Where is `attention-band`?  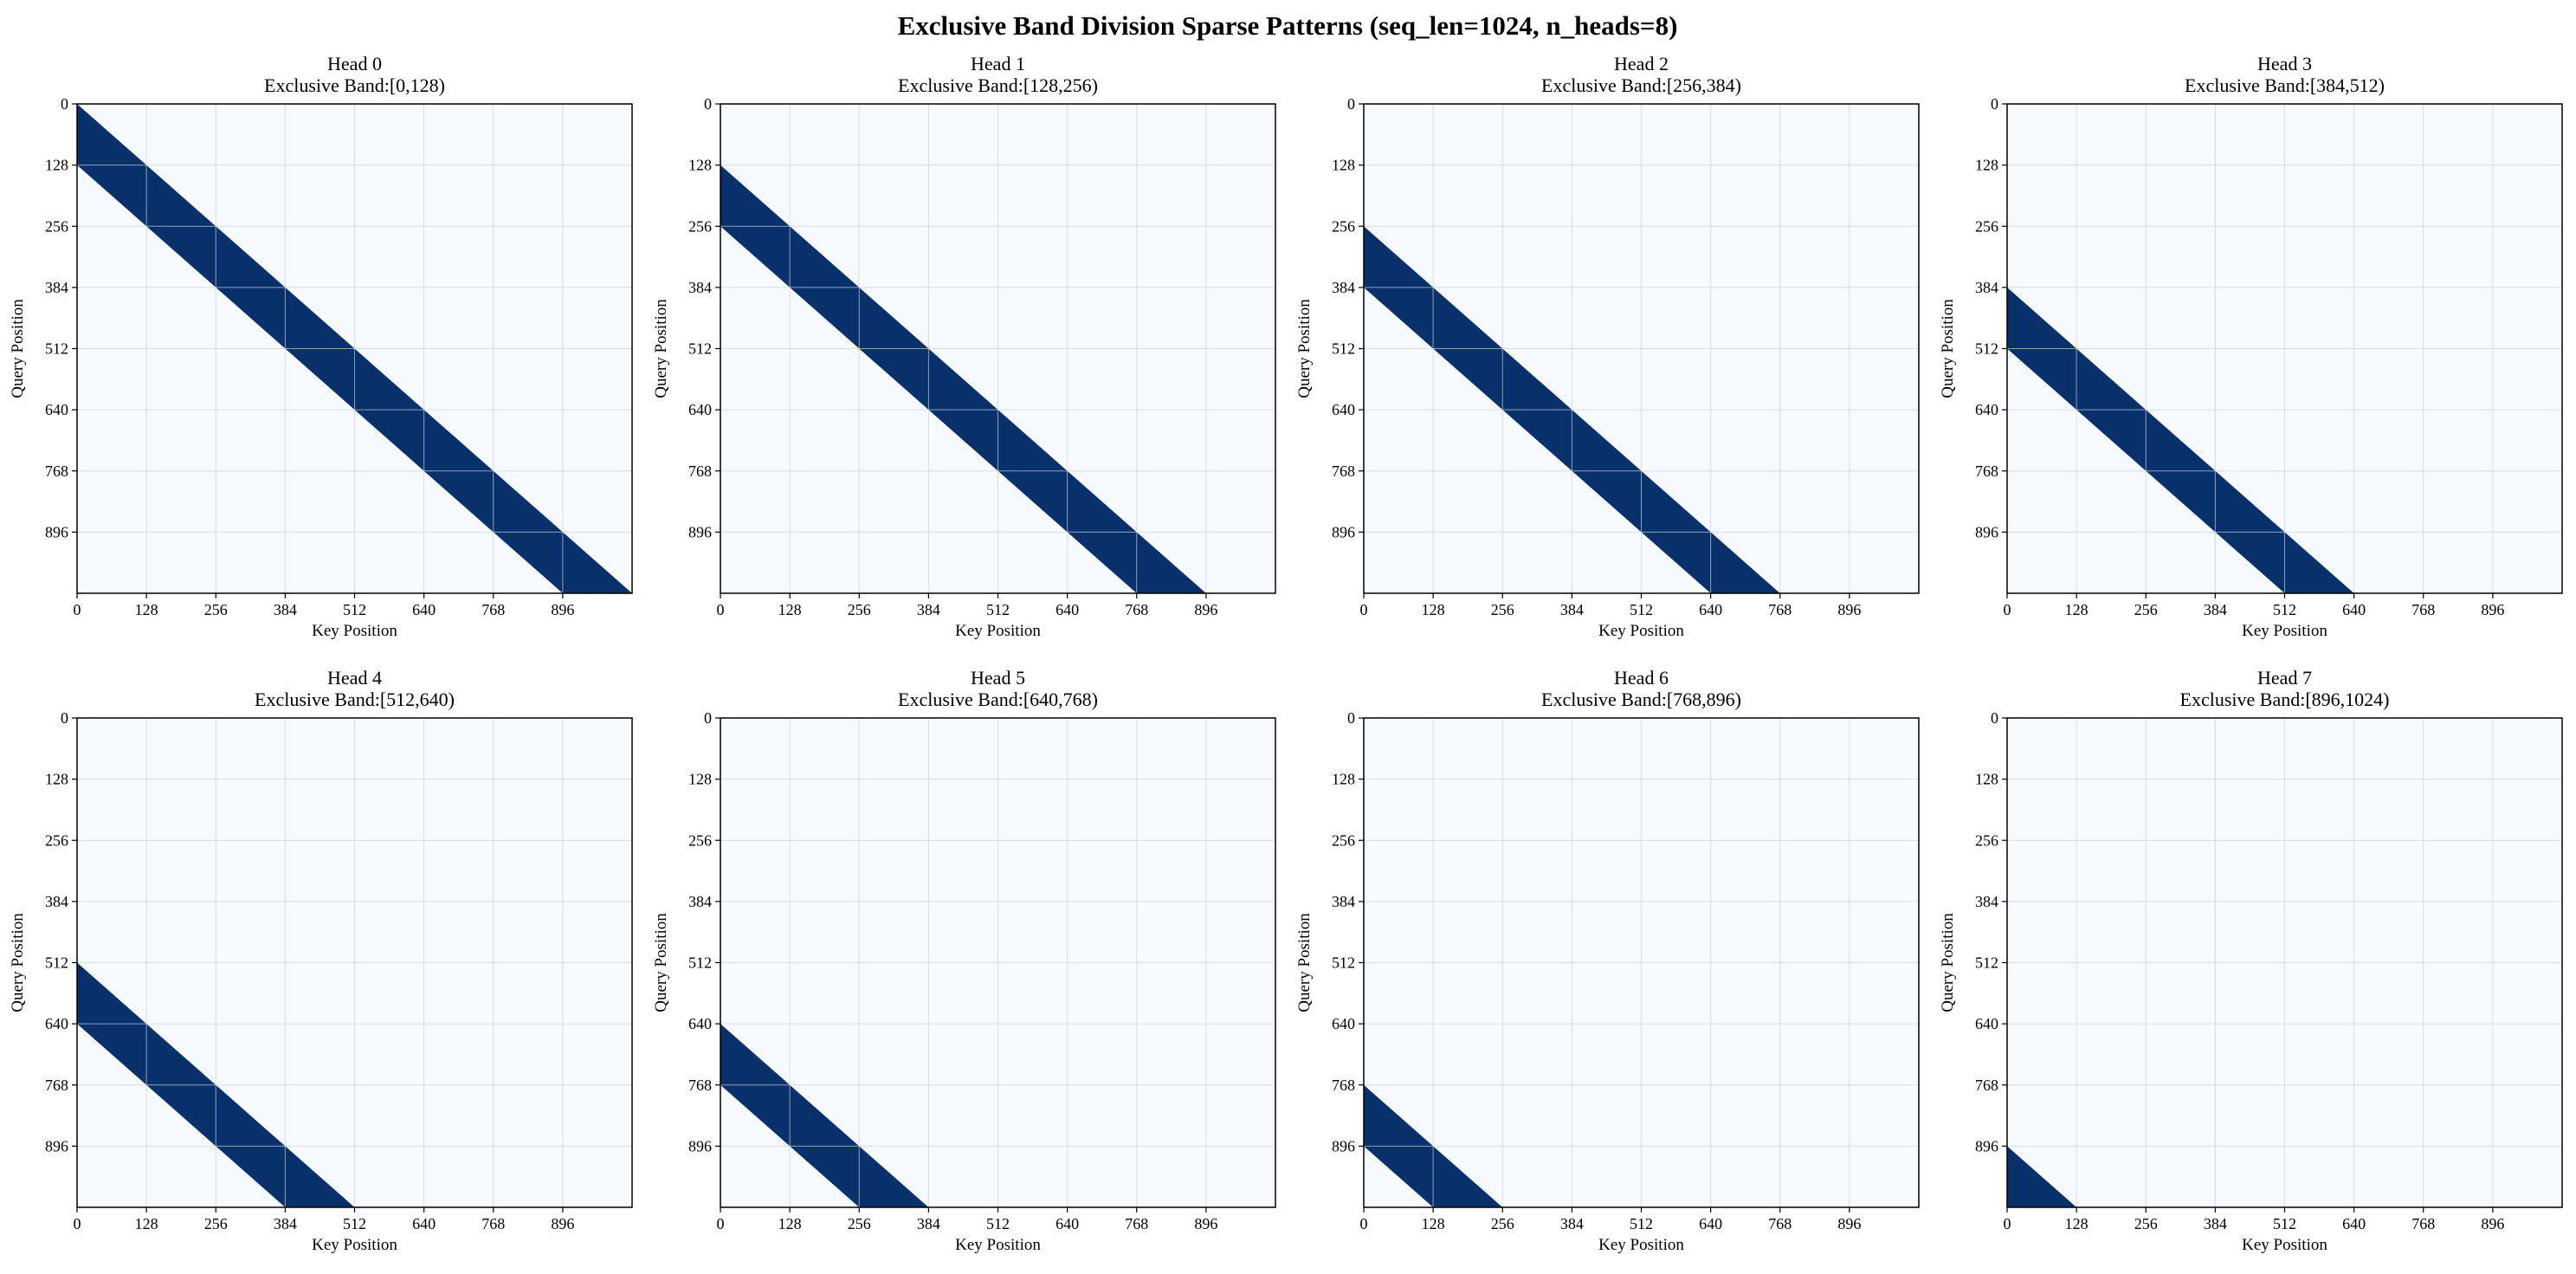
attention-band is located at coordinates (963, 379).